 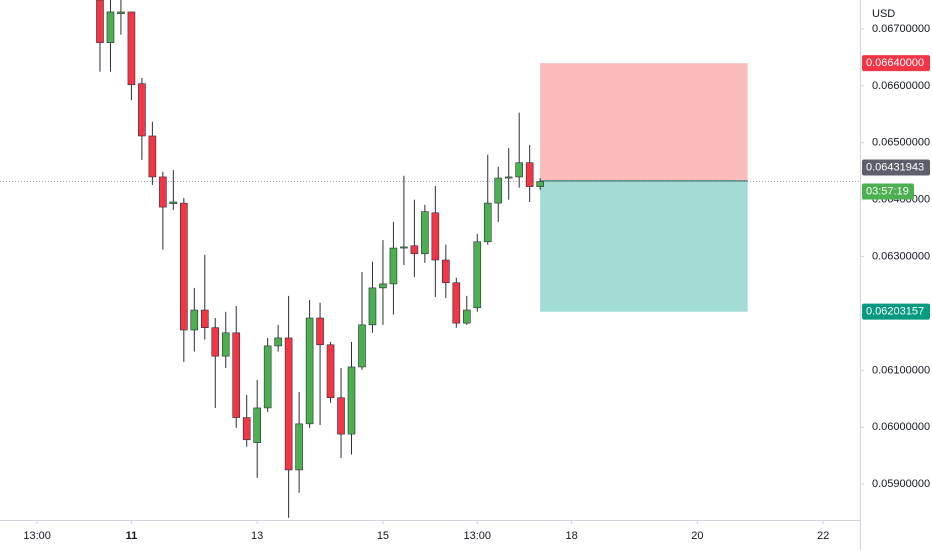 I want to click on target-price-label-bg, so click(x=896, y=311).